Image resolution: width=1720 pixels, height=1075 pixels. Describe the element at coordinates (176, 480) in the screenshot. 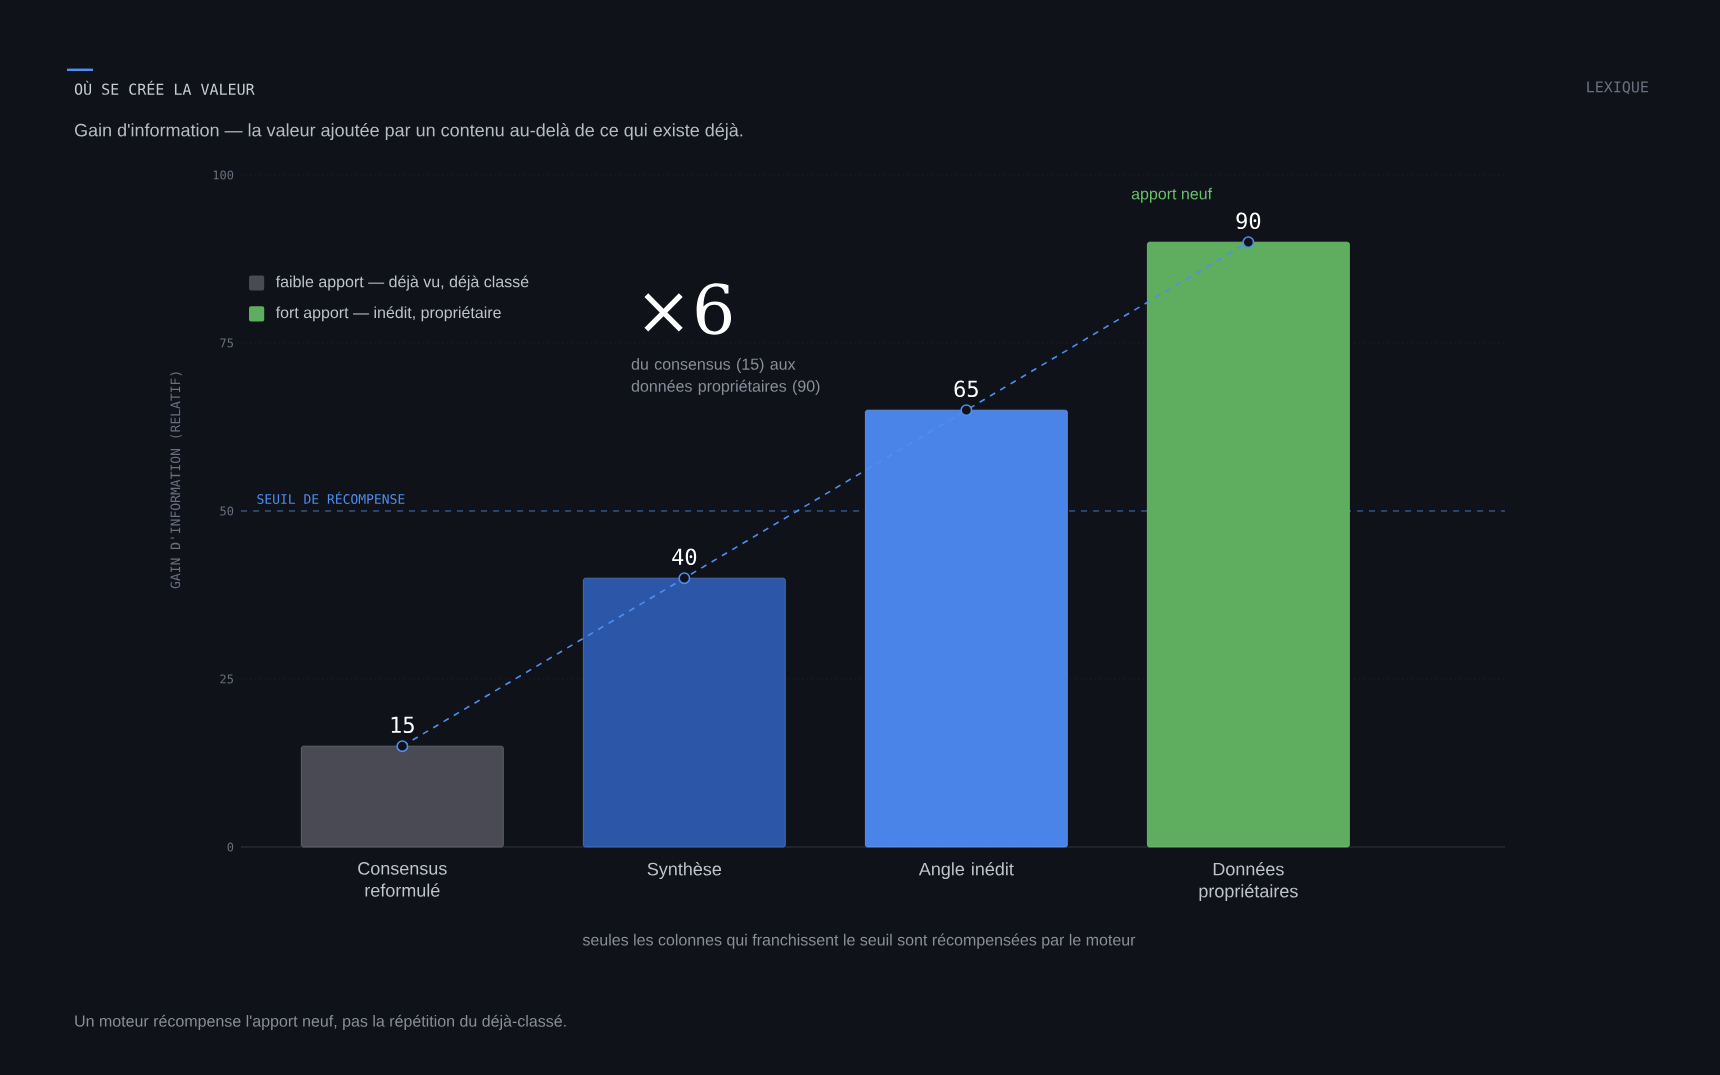

I see `y-axis-title: GAIN D'INFORMATION (RELATIF)` at that location.